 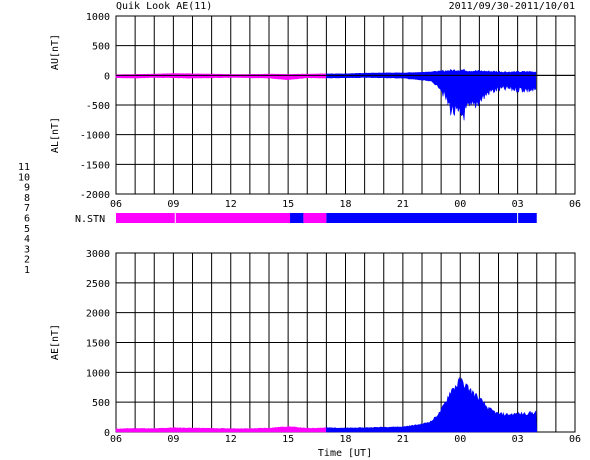 I want to click on station-legend-item: 7, so click(x=27, y=208).